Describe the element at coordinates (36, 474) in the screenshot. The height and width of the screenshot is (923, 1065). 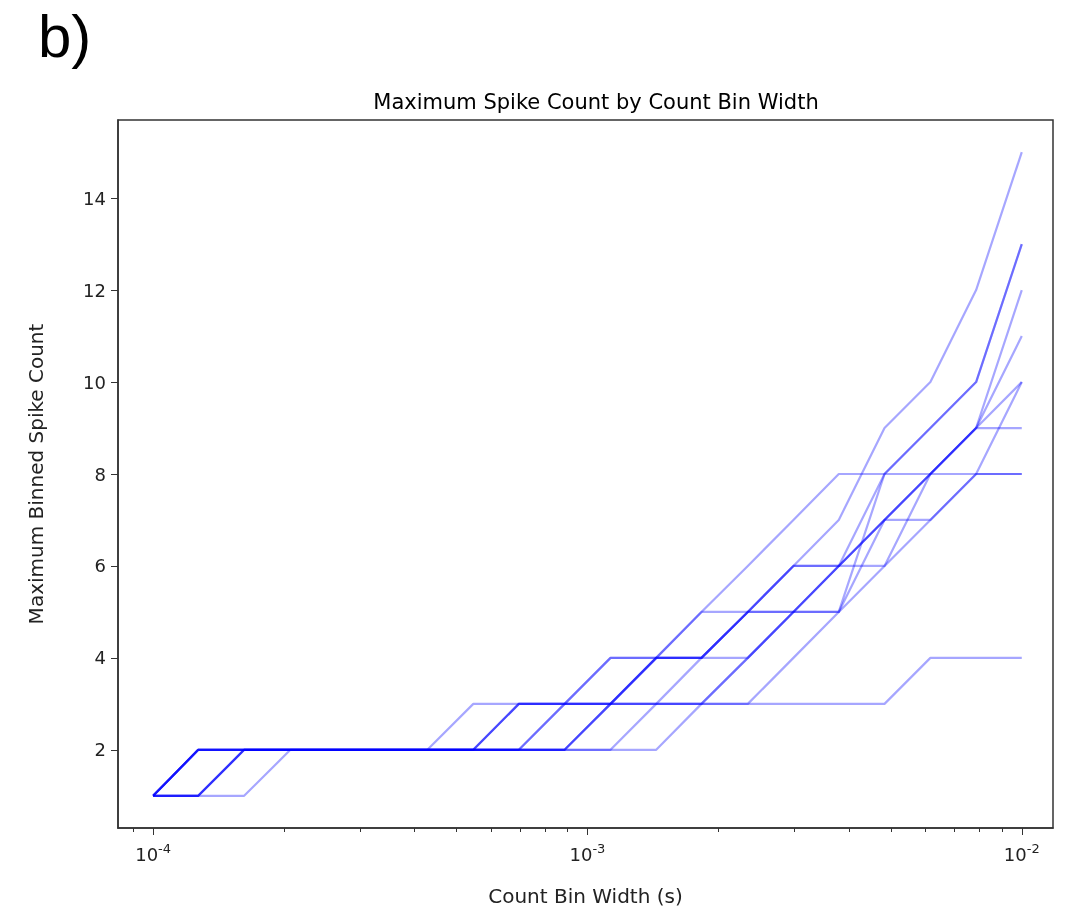
I see `y-axis-title: Maximum Binned Spike Count` at that location.